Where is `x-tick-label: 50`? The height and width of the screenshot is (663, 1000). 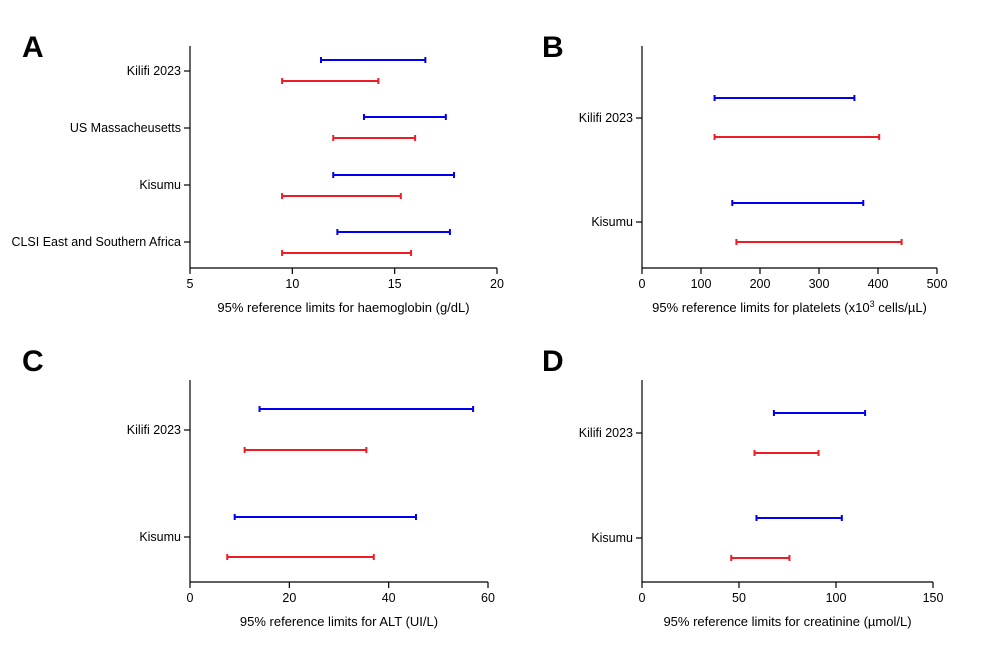 x-tick-label: 50 is located at coordinates (739, 598).